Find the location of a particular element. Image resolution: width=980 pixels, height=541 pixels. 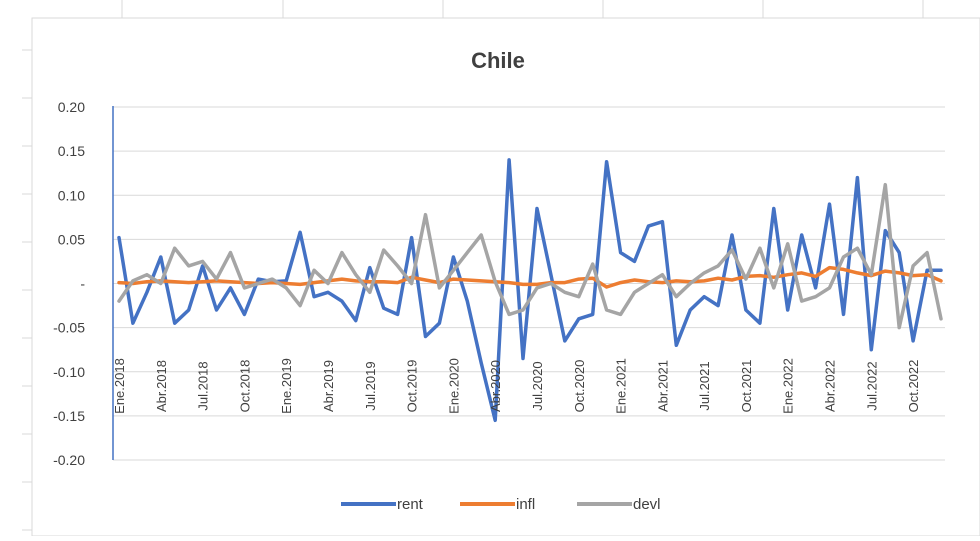

legend-label-infl: infl is located at coordinates (525, 504).